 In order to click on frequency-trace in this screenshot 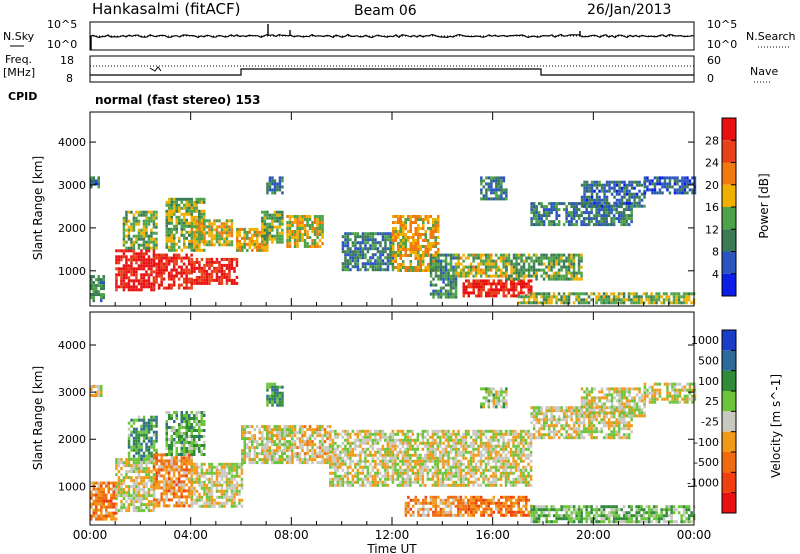, I will do `click(392, 72)`.